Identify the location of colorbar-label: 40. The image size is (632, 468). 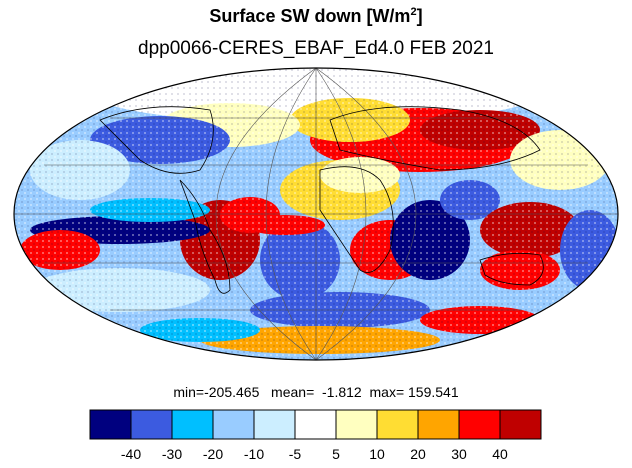
(500, 454).